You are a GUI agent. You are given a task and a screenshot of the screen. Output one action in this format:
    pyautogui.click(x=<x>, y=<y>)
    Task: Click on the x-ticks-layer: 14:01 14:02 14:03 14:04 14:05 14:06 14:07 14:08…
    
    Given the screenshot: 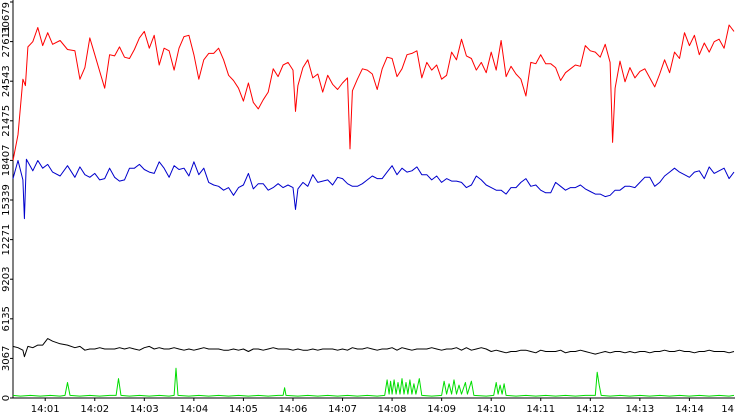 What is the action you would take?
    pyautogui.click(x=382, y=406)
    